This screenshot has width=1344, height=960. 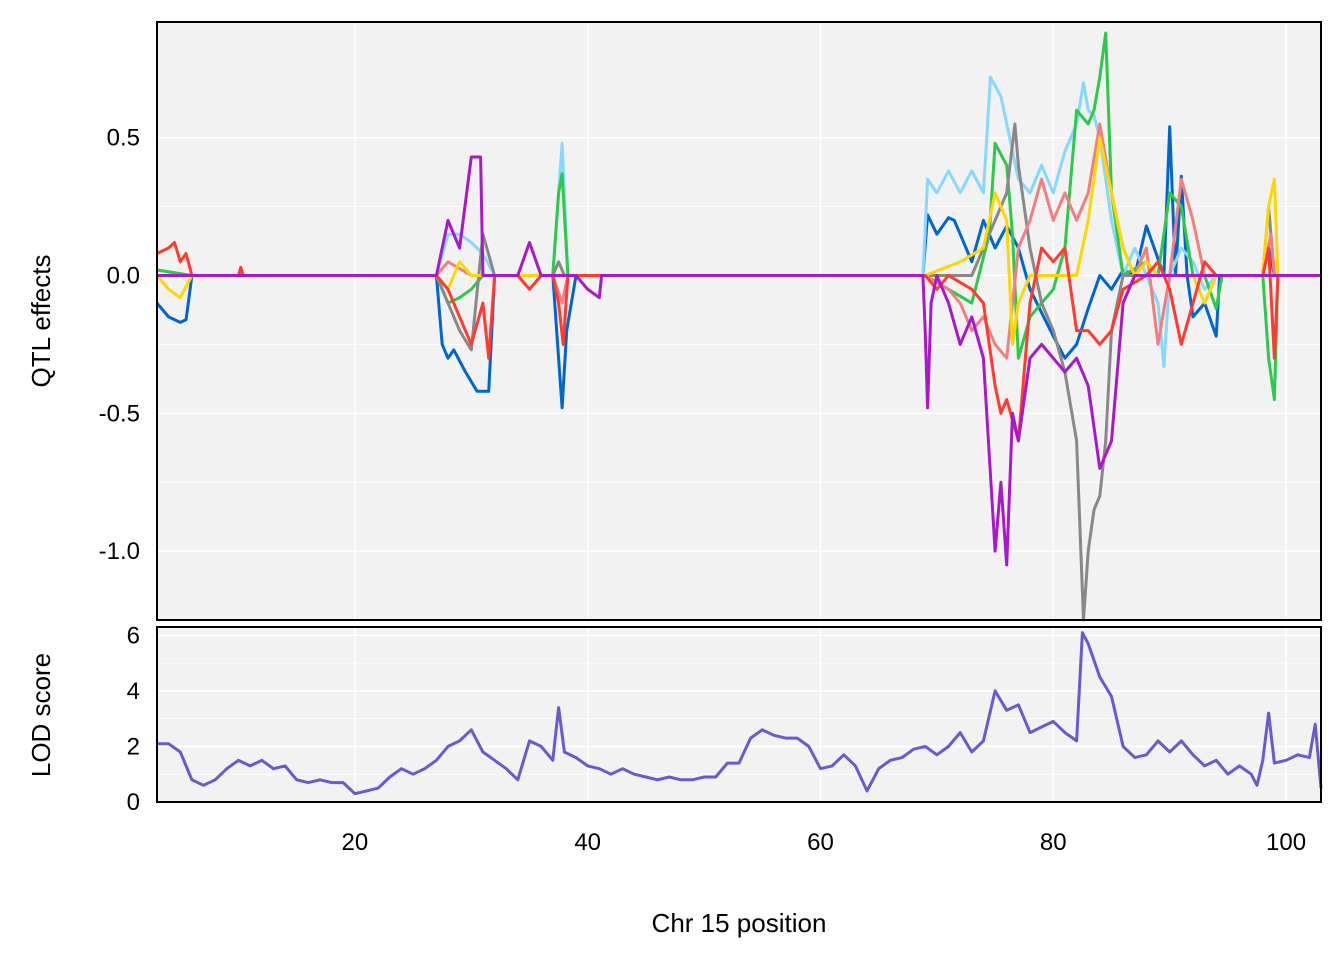 What do you see at coordinates (41, 321) in the screenshot?
I see `top-y-axis-title: QTL effects` at bounding box center [41, 321].